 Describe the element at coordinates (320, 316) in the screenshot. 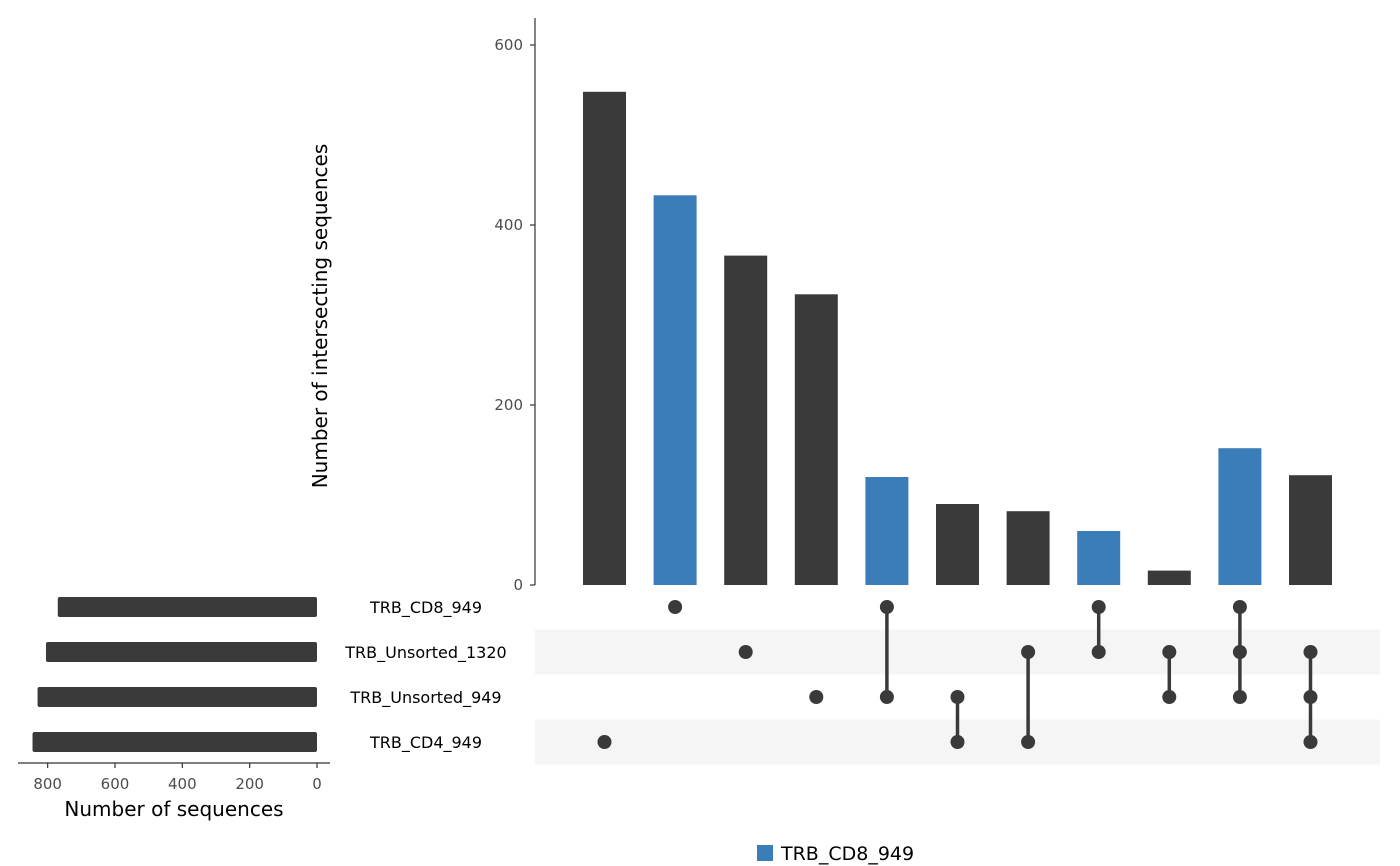

I see `intersection-y-axis-title: Number of intersecting sequences` at that location.